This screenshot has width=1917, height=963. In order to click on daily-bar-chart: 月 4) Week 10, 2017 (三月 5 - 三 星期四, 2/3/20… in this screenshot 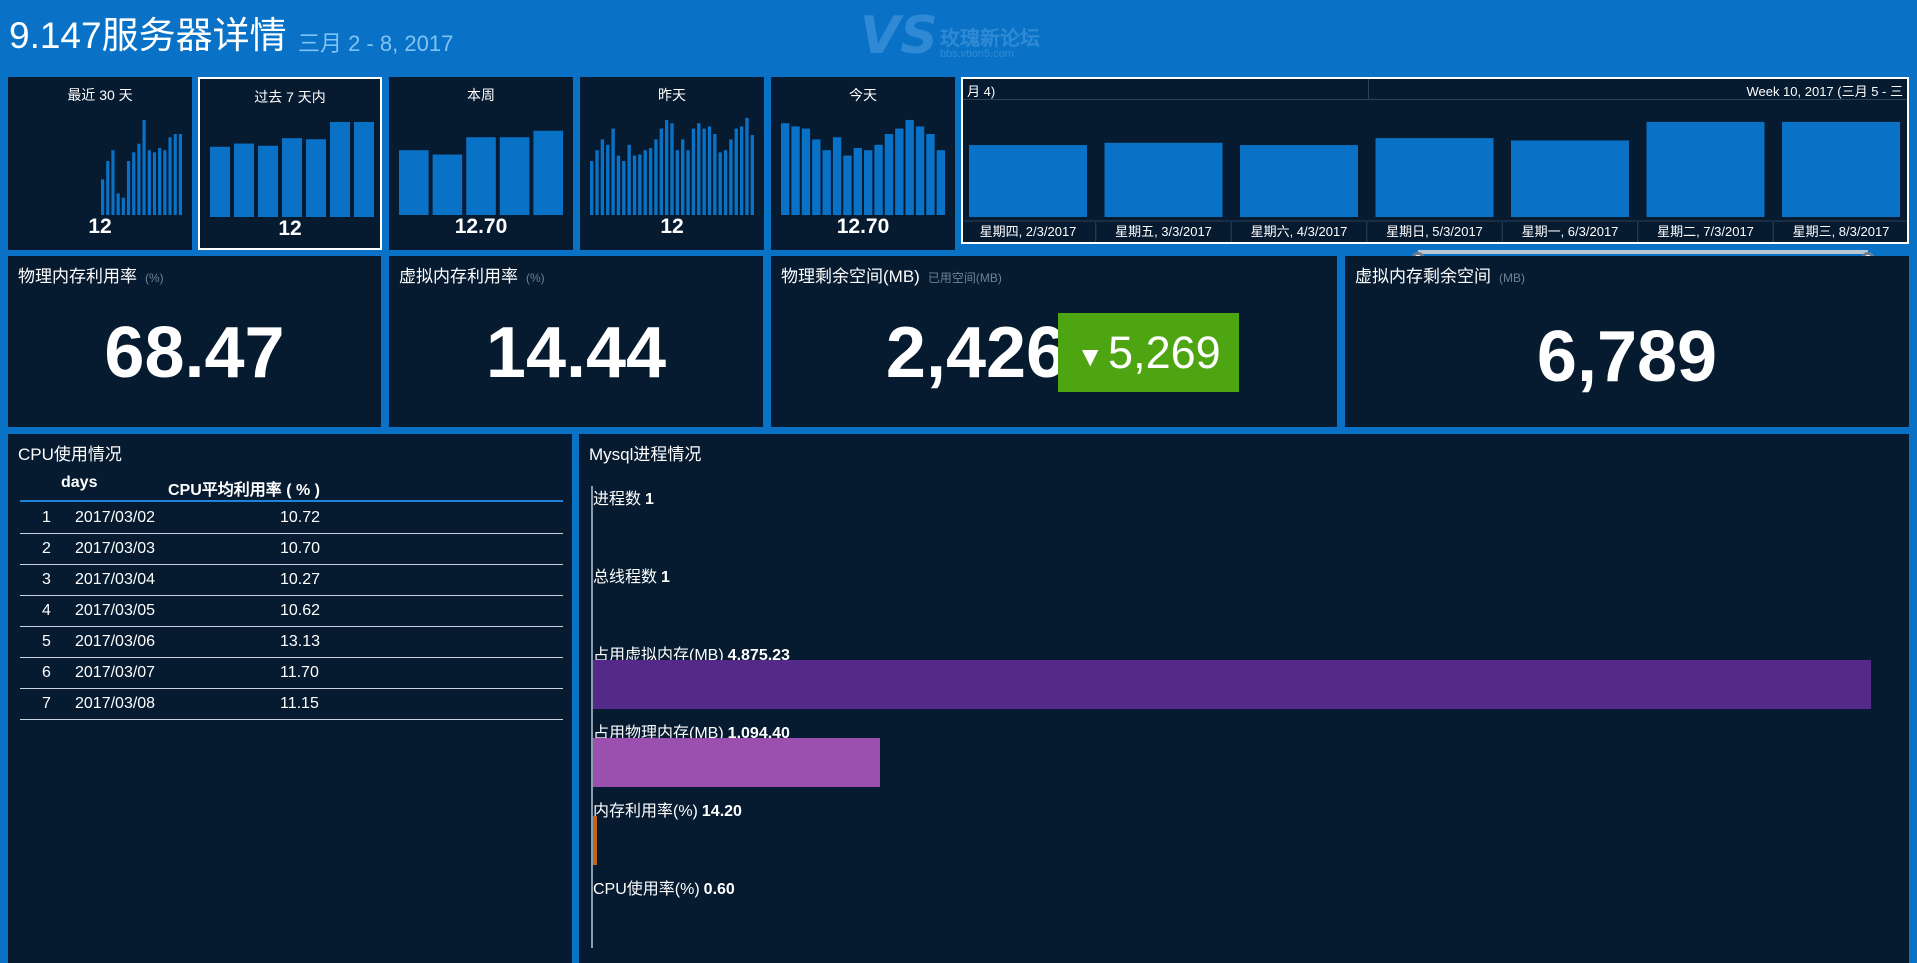, I will do `click(1435, 160)`.